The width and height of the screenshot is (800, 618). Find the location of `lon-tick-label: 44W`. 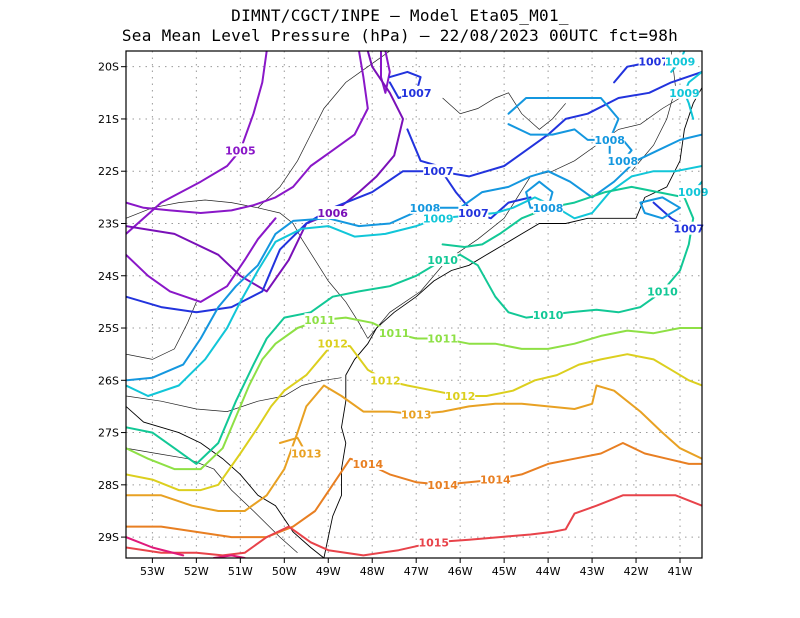

lon-tick-label: 44W is located at coordinates (548, 571).